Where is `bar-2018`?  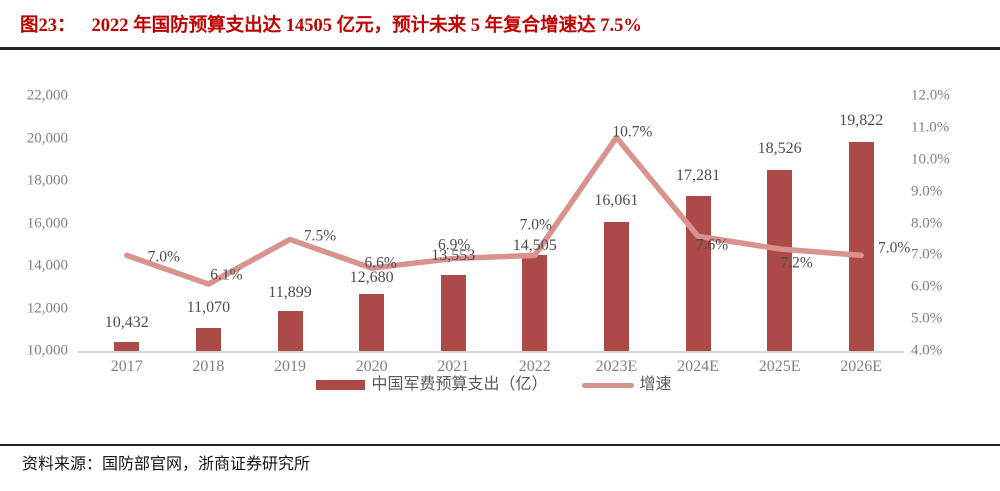 bar-2018 is located at coordinates (208, 339).